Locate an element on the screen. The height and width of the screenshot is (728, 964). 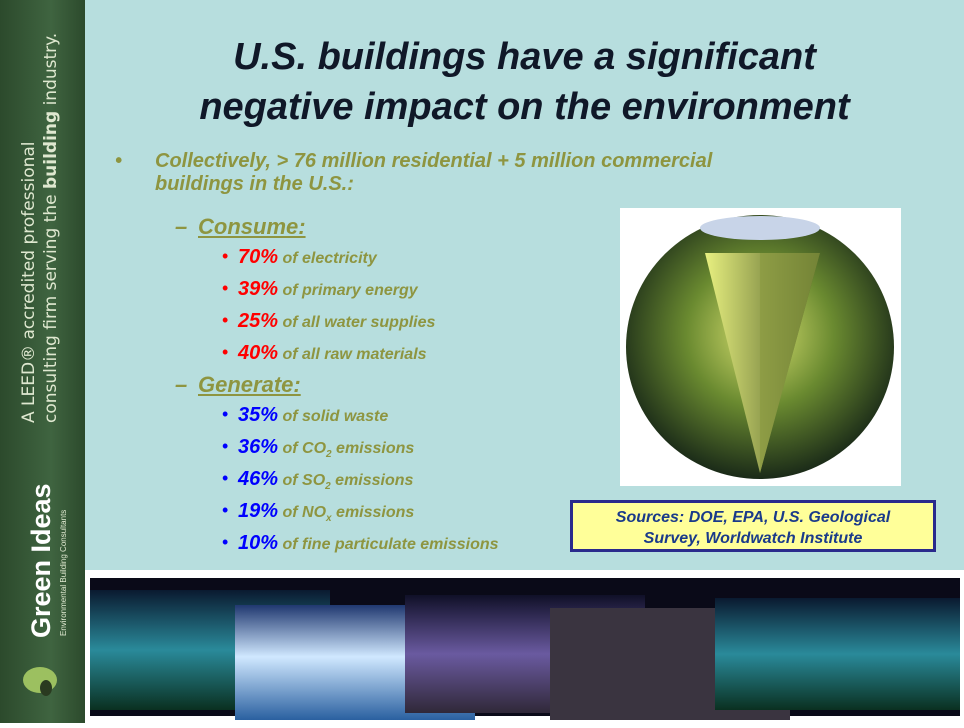
list-item: 46% of SO2 emissions is located at coordinates (325, 480).